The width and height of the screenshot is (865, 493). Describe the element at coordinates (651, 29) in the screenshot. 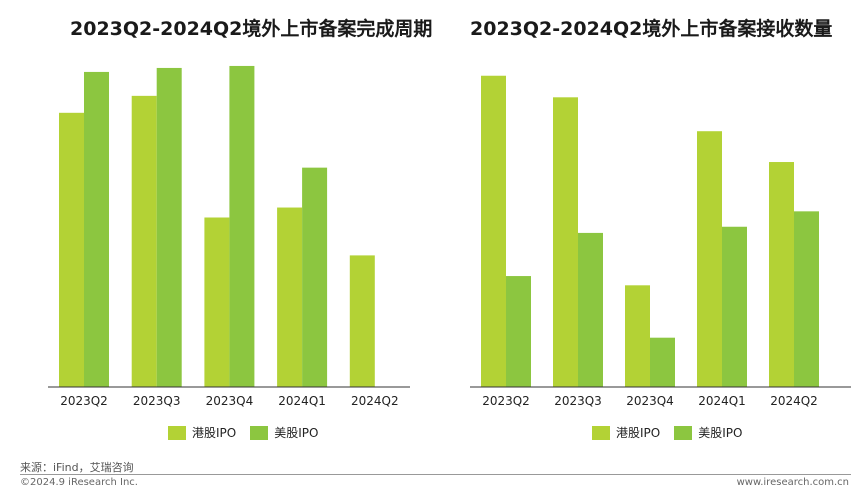

I see `right-chart-title: 2023Q2-2024Q2境外上市备案接收数量` at that location.